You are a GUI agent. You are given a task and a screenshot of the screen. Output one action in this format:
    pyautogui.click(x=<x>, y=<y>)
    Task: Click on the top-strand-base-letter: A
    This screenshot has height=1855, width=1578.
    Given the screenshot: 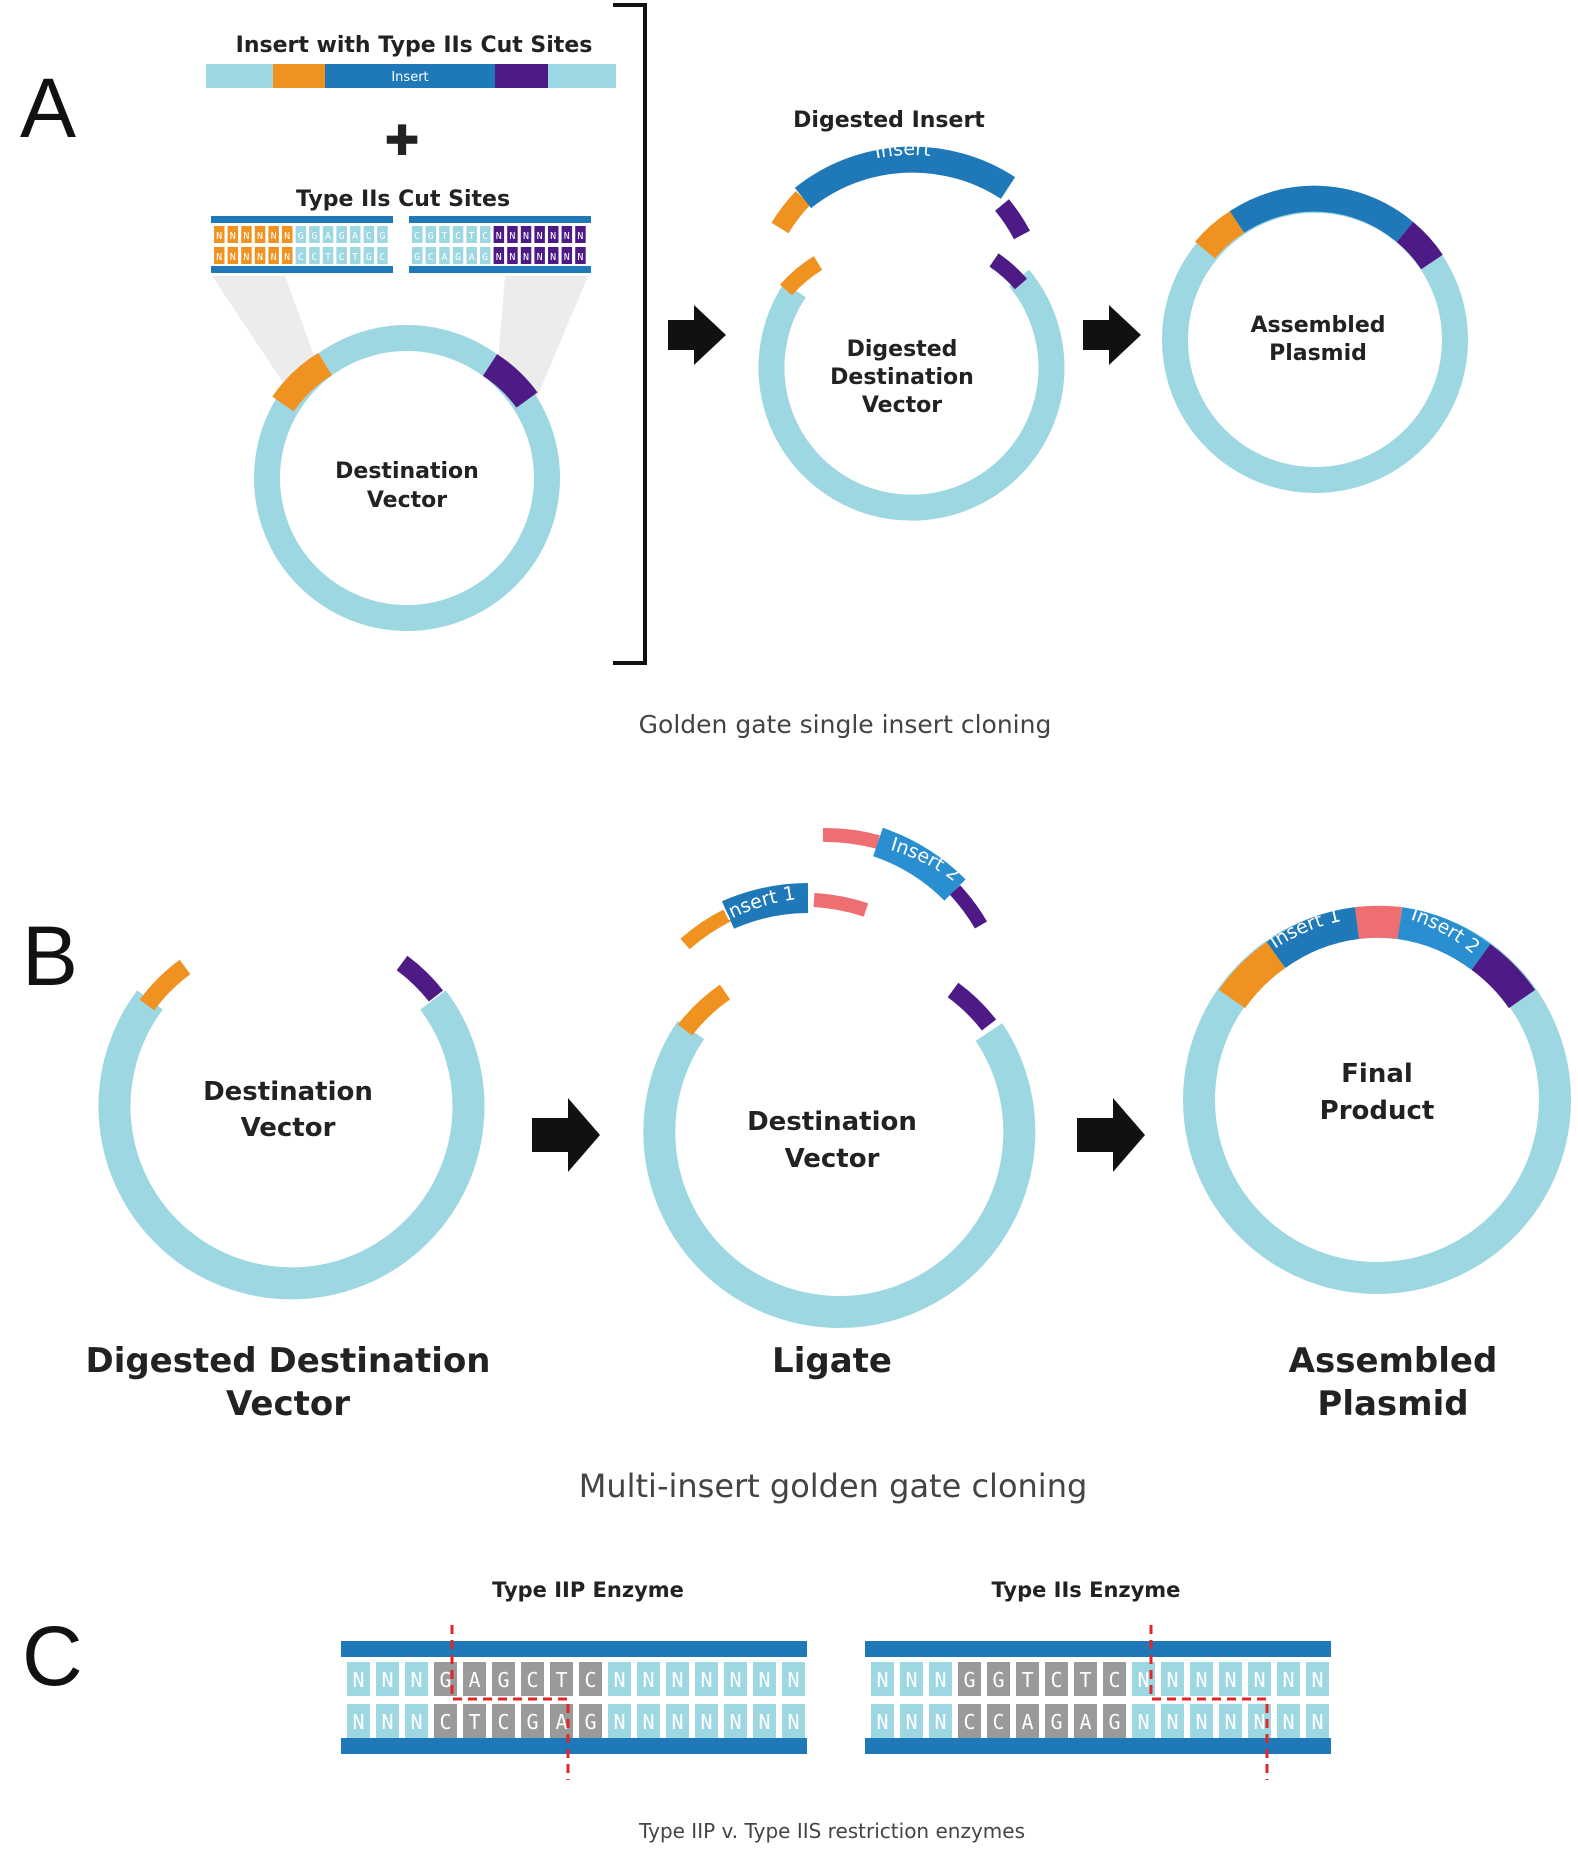 What is the action you would take?
    pyautogui.click(x=474, y=1680)
    